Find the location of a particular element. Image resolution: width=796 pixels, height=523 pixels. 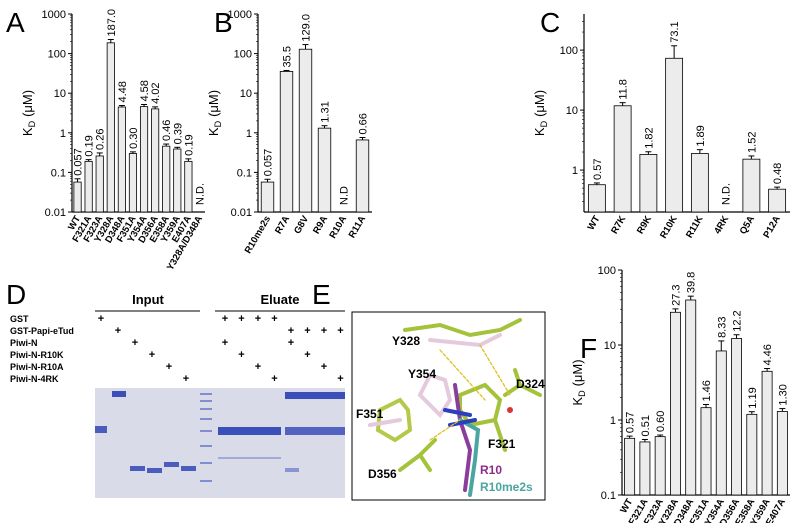

x-tick-label: WT is located at coordinates (594, 223).